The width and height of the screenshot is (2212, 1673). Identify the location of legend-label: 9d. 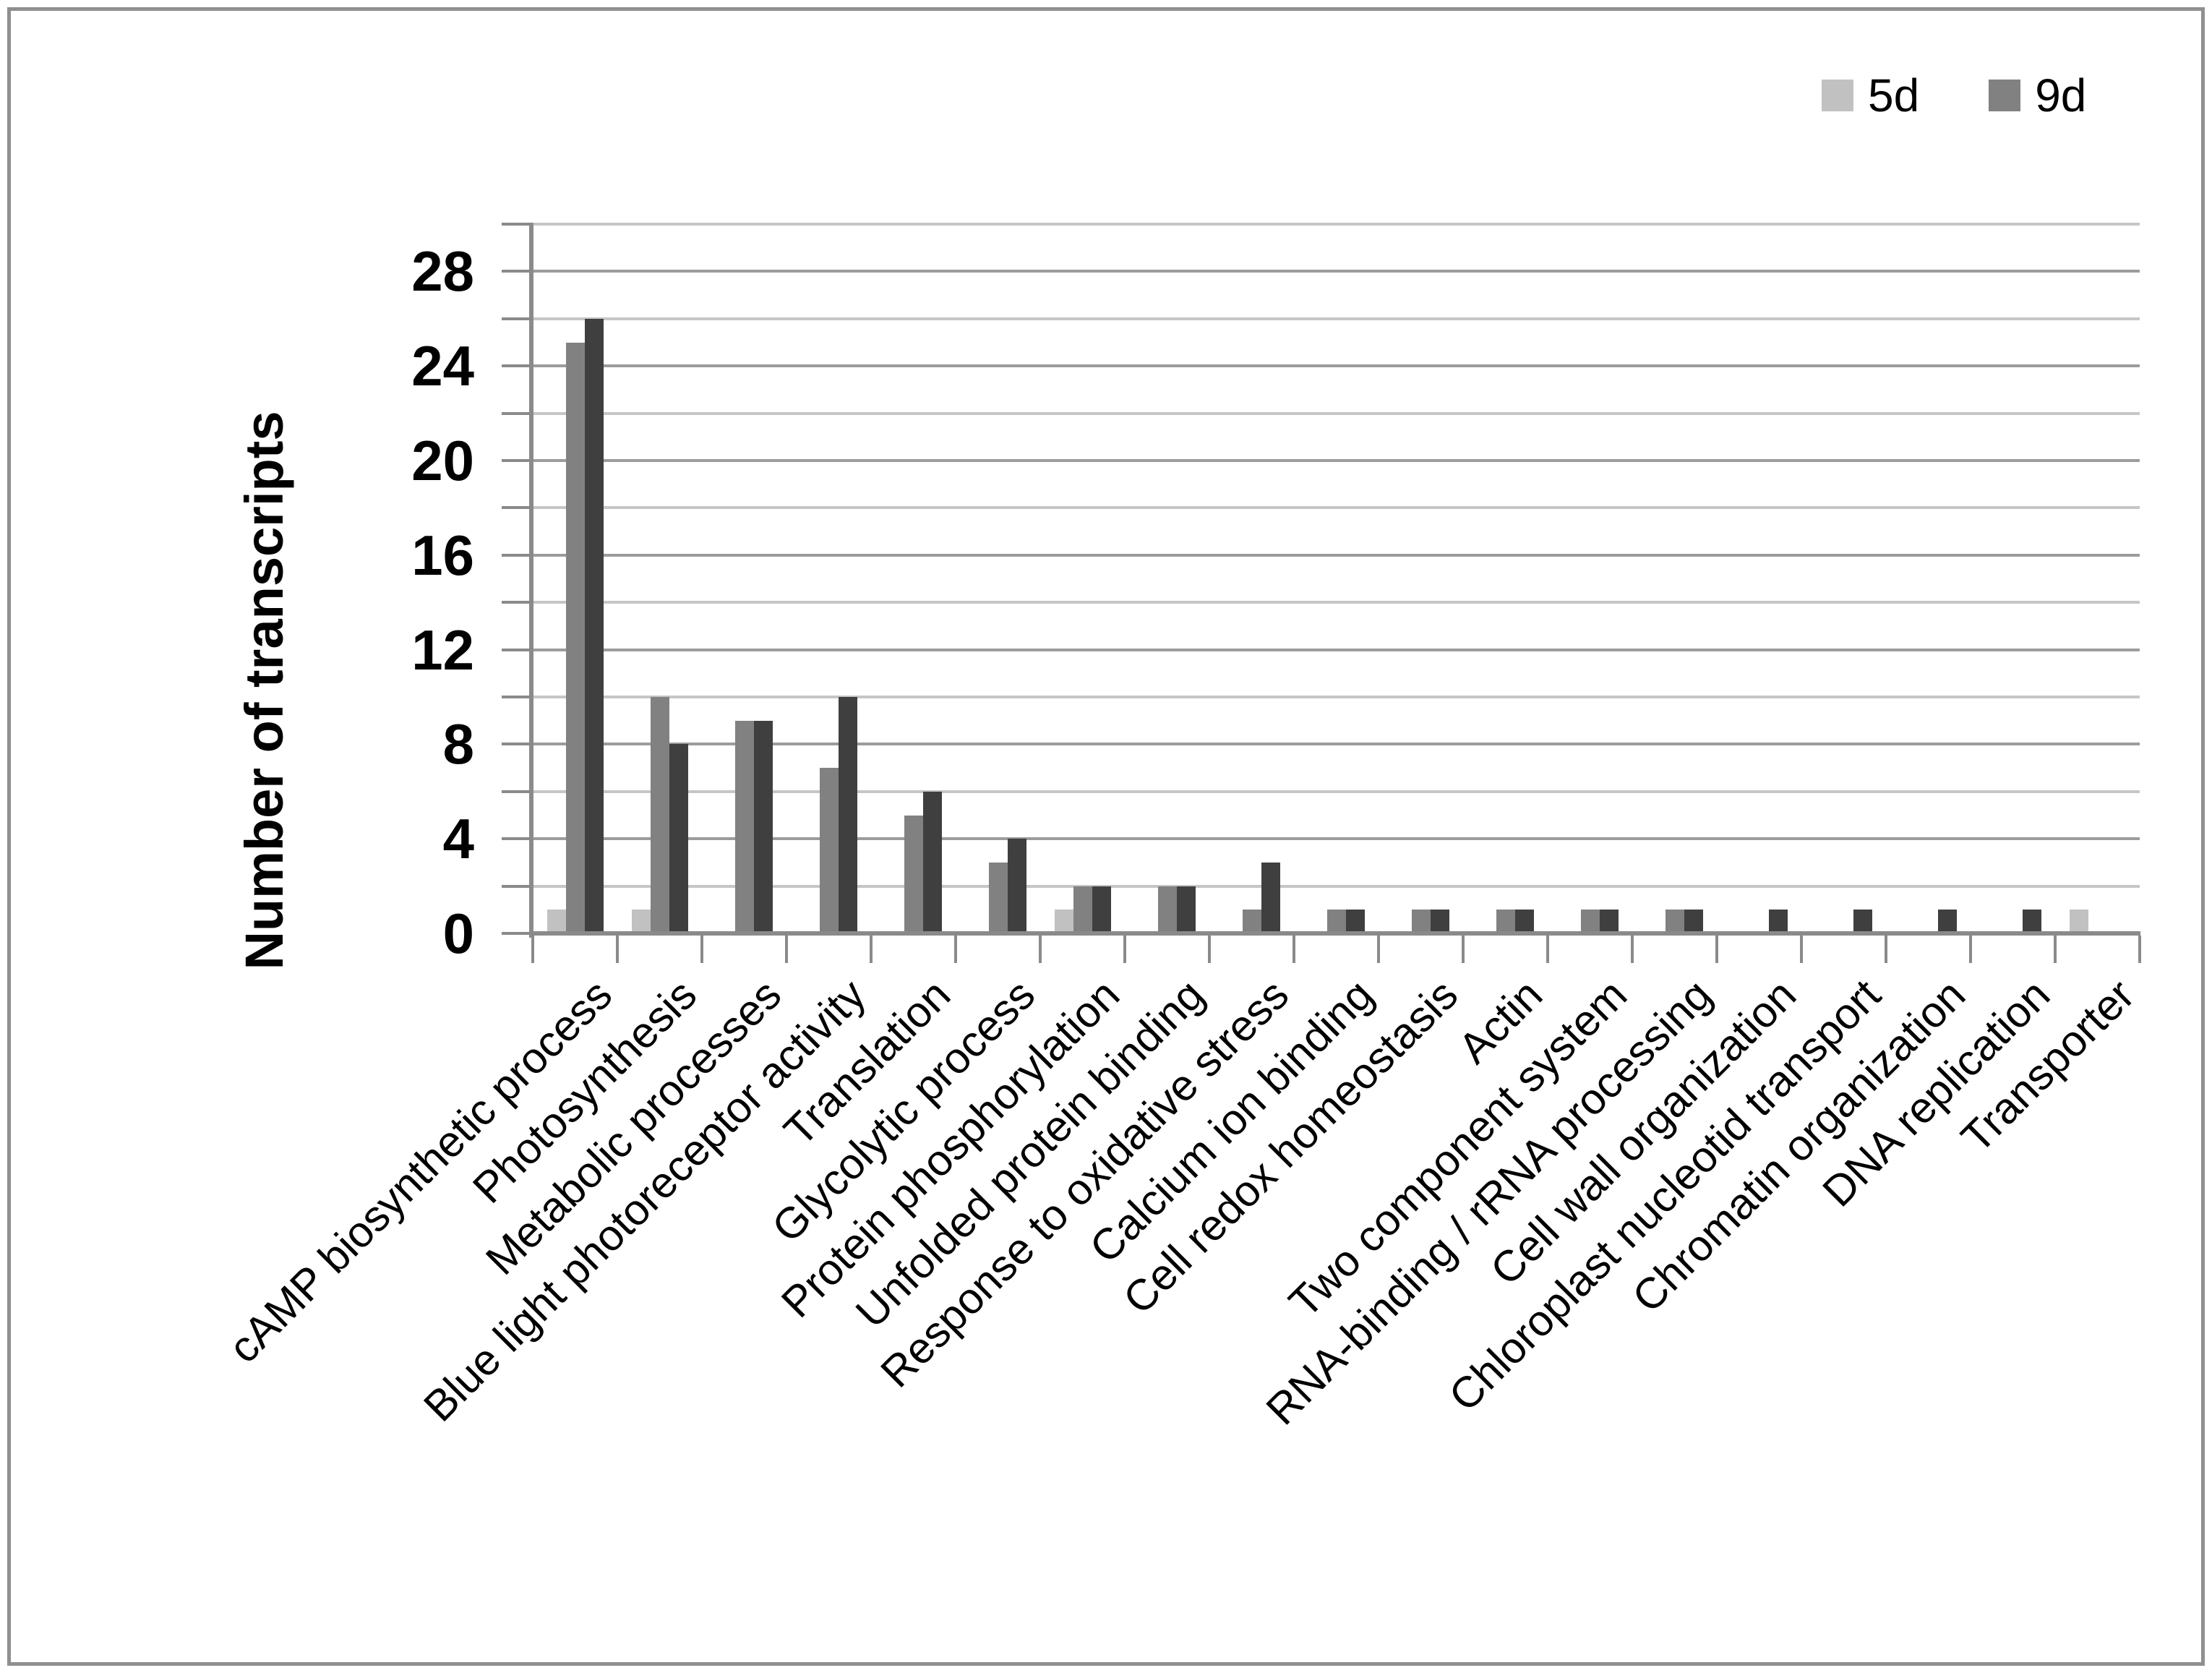
(2061, 95).